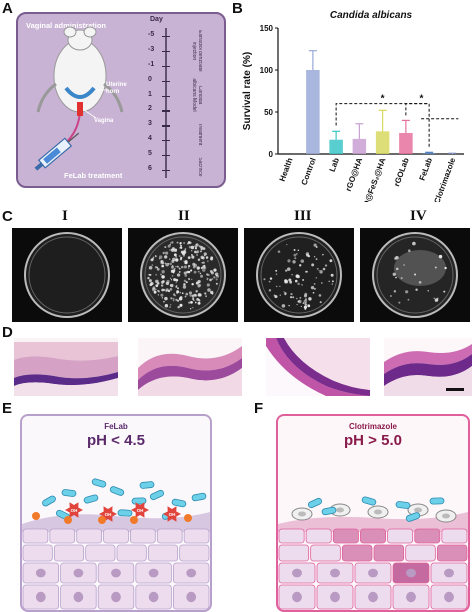 This screenshot has height=612, width=474. I want to click on x-tick-label: rGOLab, so click(401, 171).